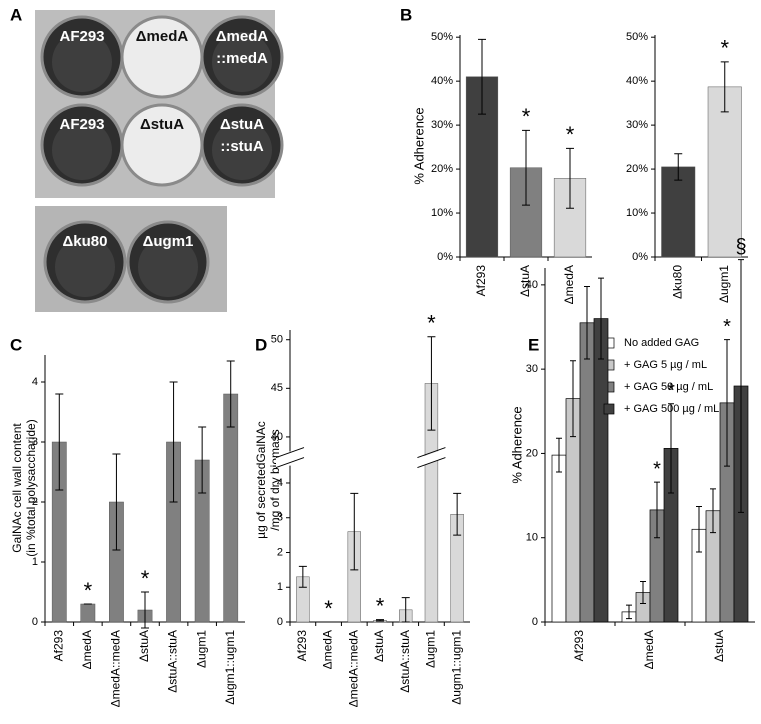 This screenshot has width=761, height=724. What do you see at coordinates (637, 125) in the screenshot?
I see `y-tick-label: 30%` at bounding box center [637, 125].